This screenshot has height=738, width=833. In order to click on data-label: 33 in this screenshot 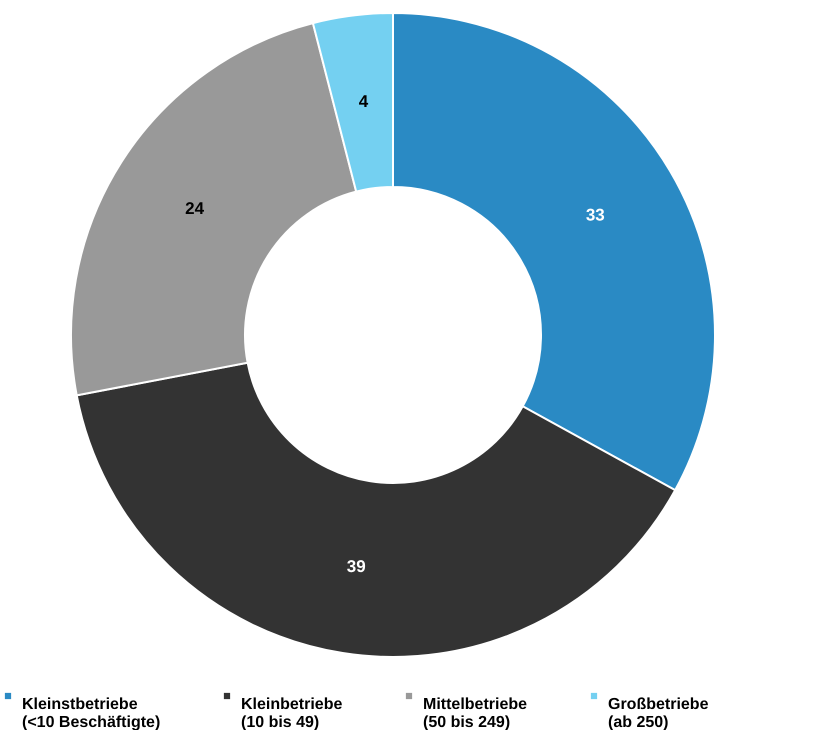, I will do `click(595, 214)`.